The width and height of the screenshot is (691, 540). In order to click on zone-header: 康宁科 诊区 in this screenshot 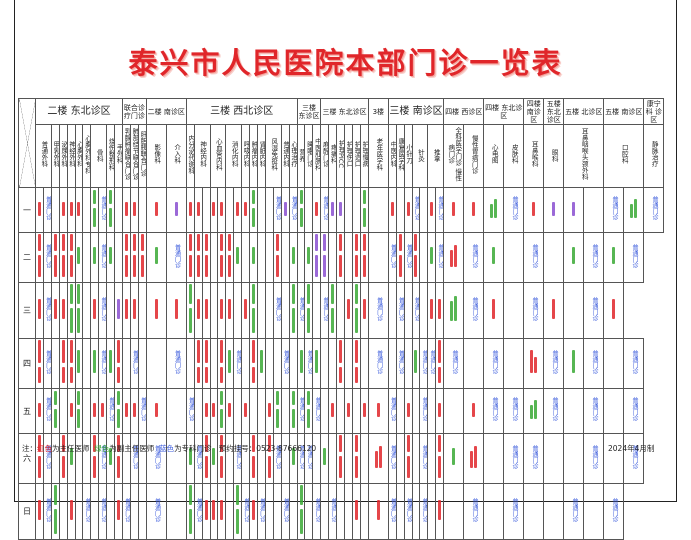, I will do `click(654, 111)`.